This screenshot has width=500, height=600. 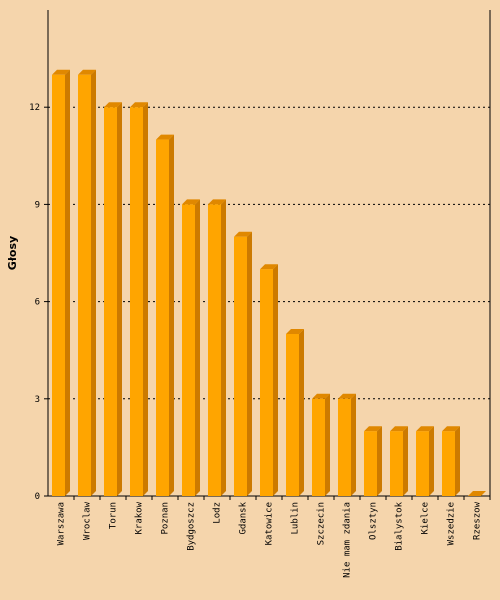 I want to click on x-tick-label: Bialystok, so click(x=400, y=525).